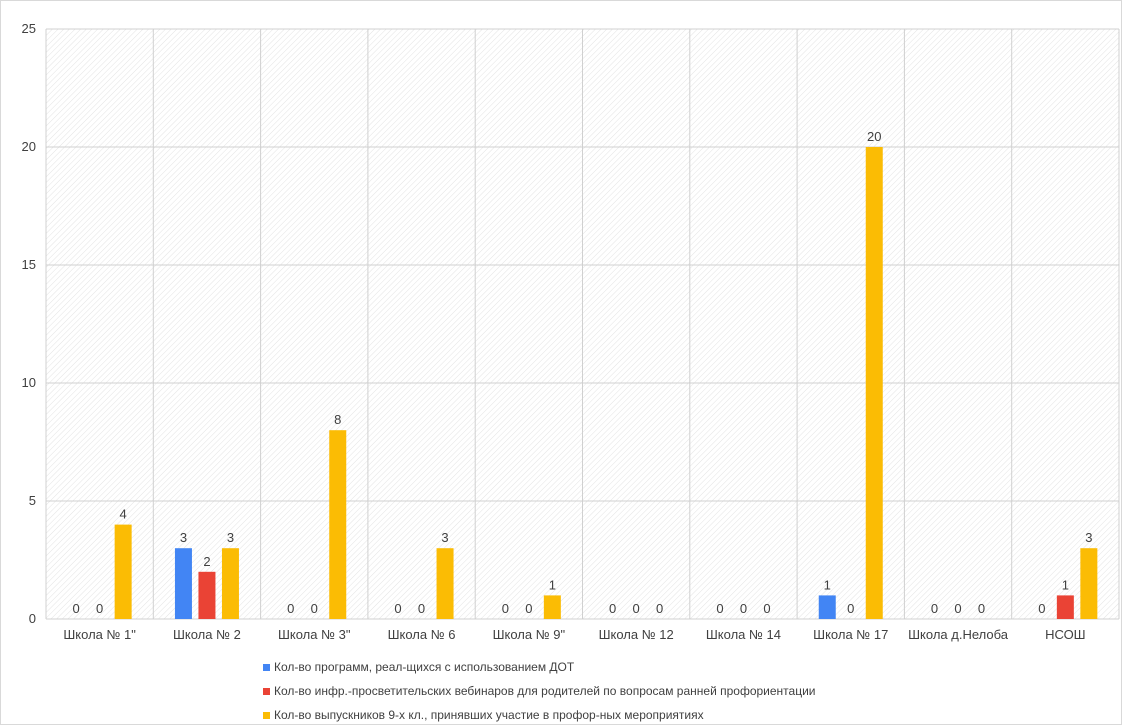 Image resolution: width=1122 pixels, height=727 pixels. I want to click on y-tick-label: 25, so click(29, 28).